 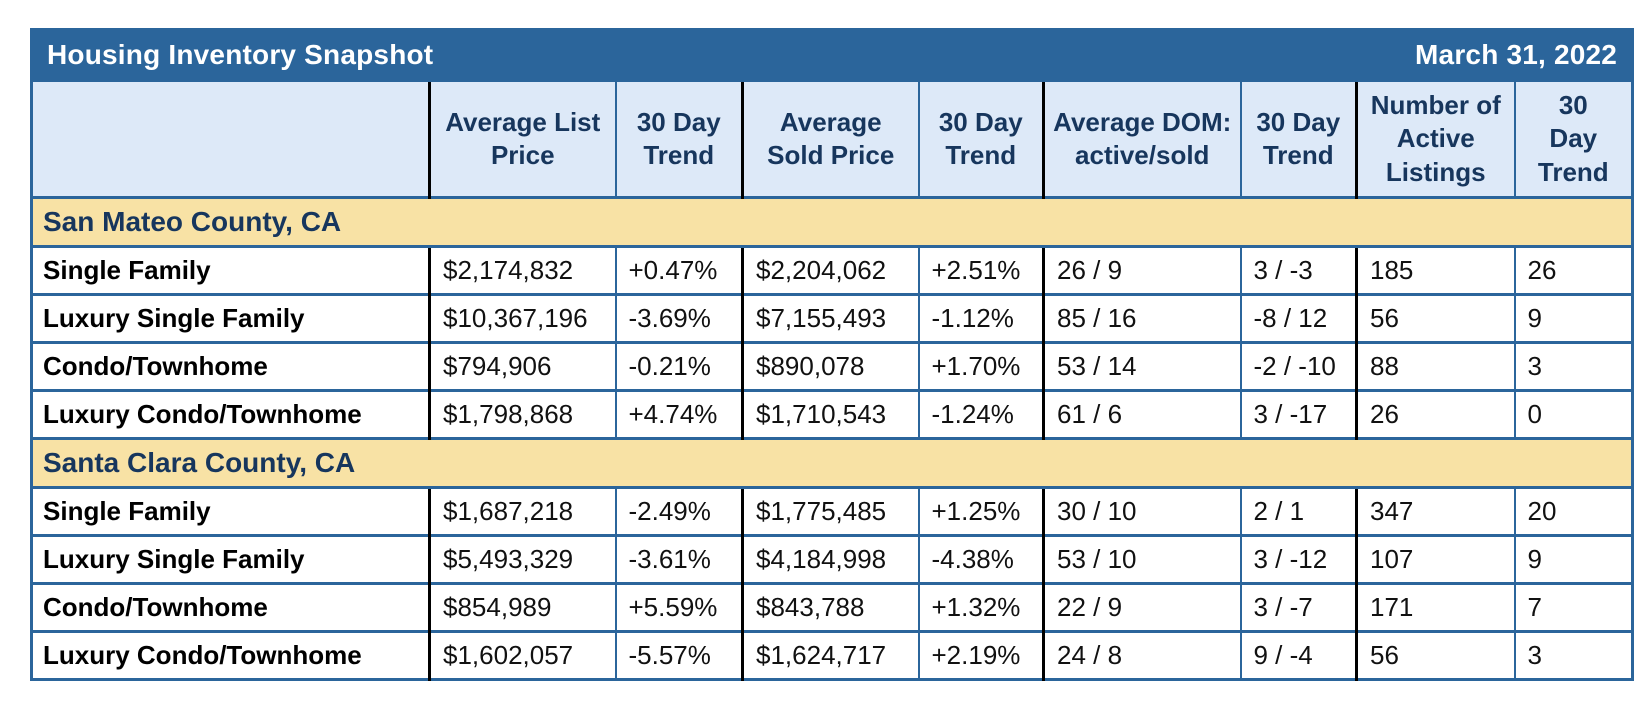 I want to click on dom-trend-cell: 9 / -4, so click(x=1298, y=655).